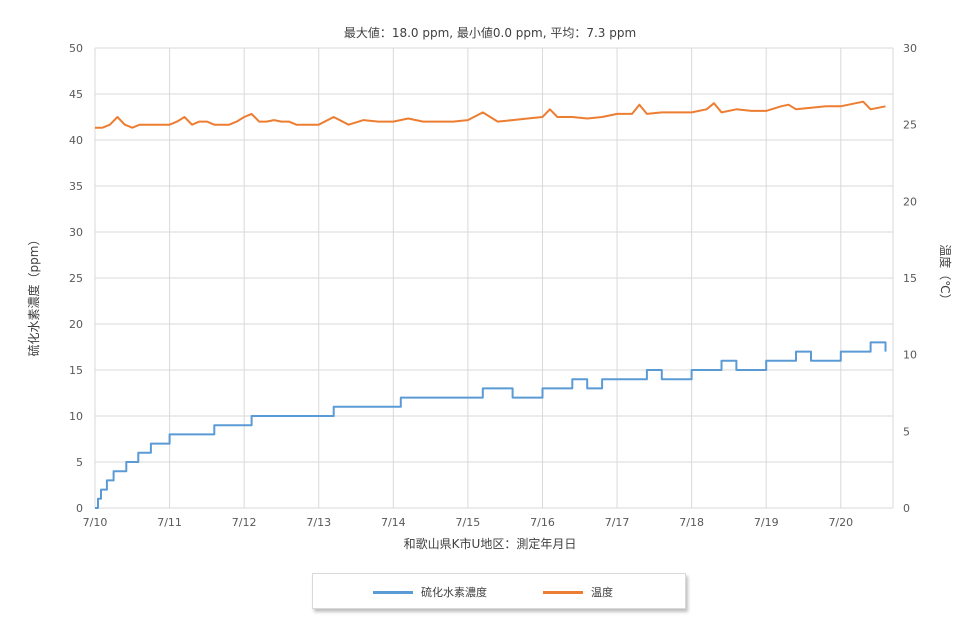 The image size is (971, 619). What do you see at coordinates (499, 591) in the screenshot?
I see `legend: 硫化水素濃度 温度` at bounding box center [499, 591].